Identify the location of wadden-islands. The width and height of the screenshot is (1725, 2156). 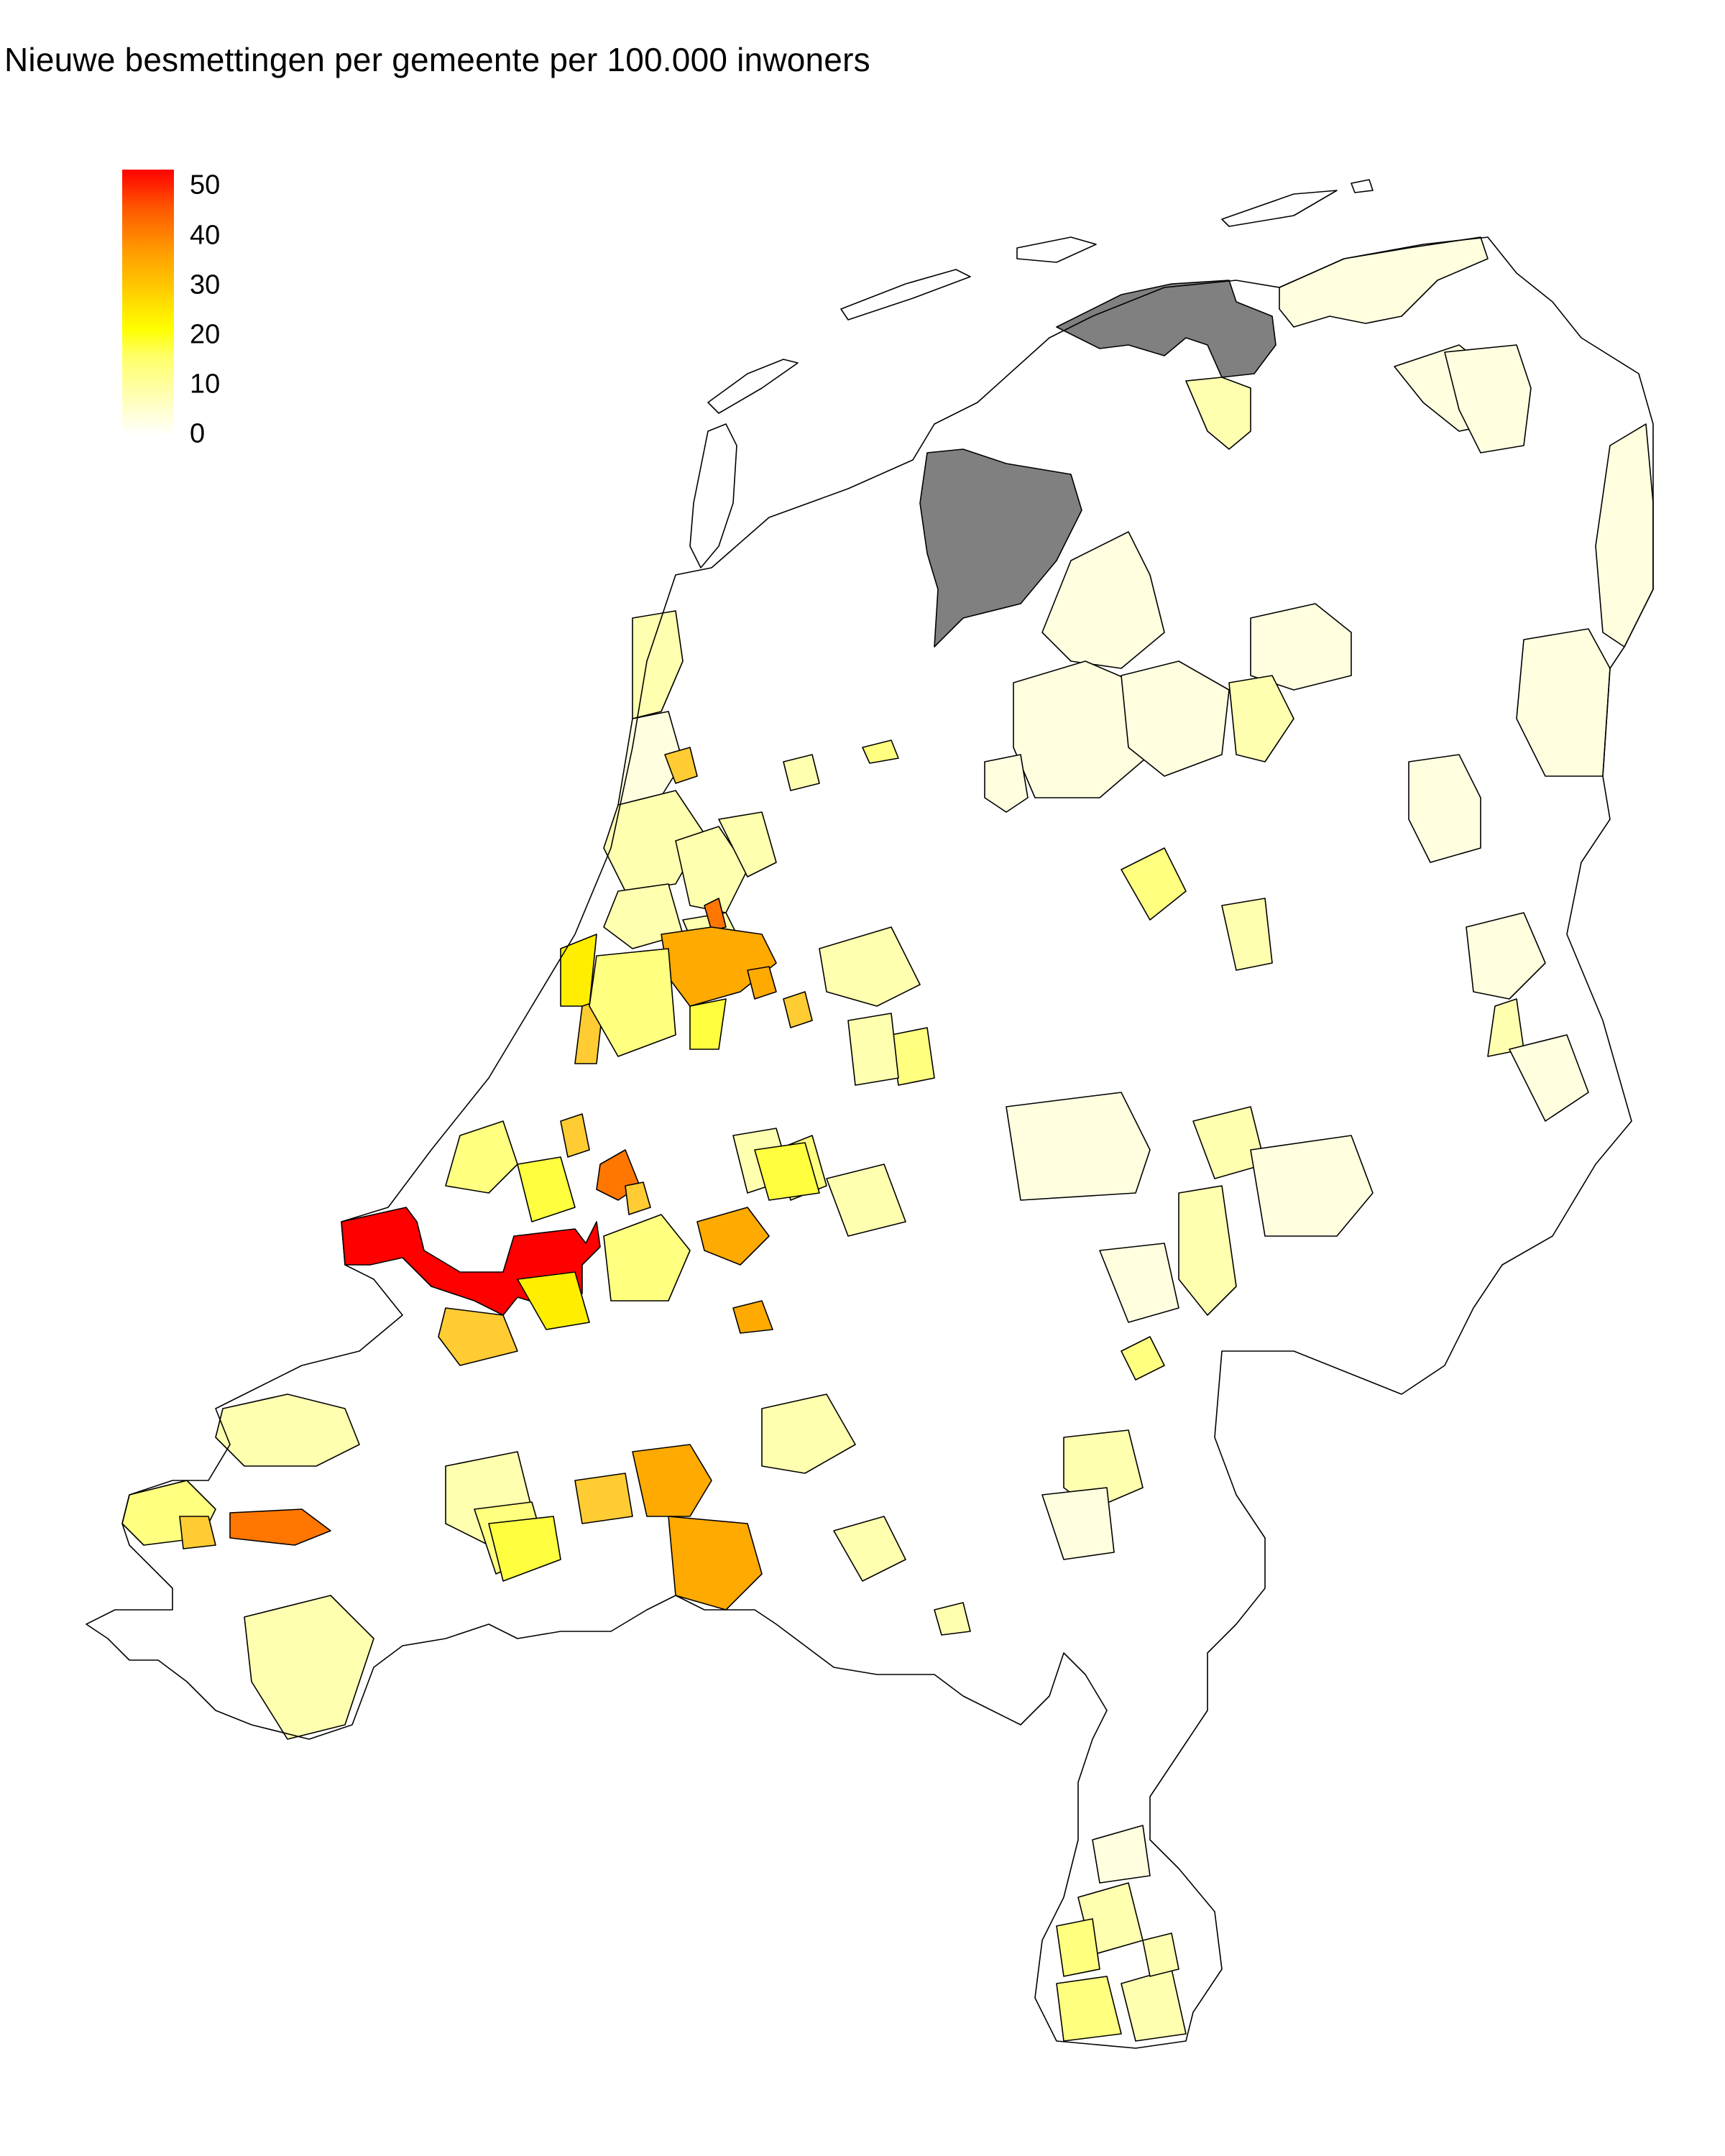
(1031, 374).